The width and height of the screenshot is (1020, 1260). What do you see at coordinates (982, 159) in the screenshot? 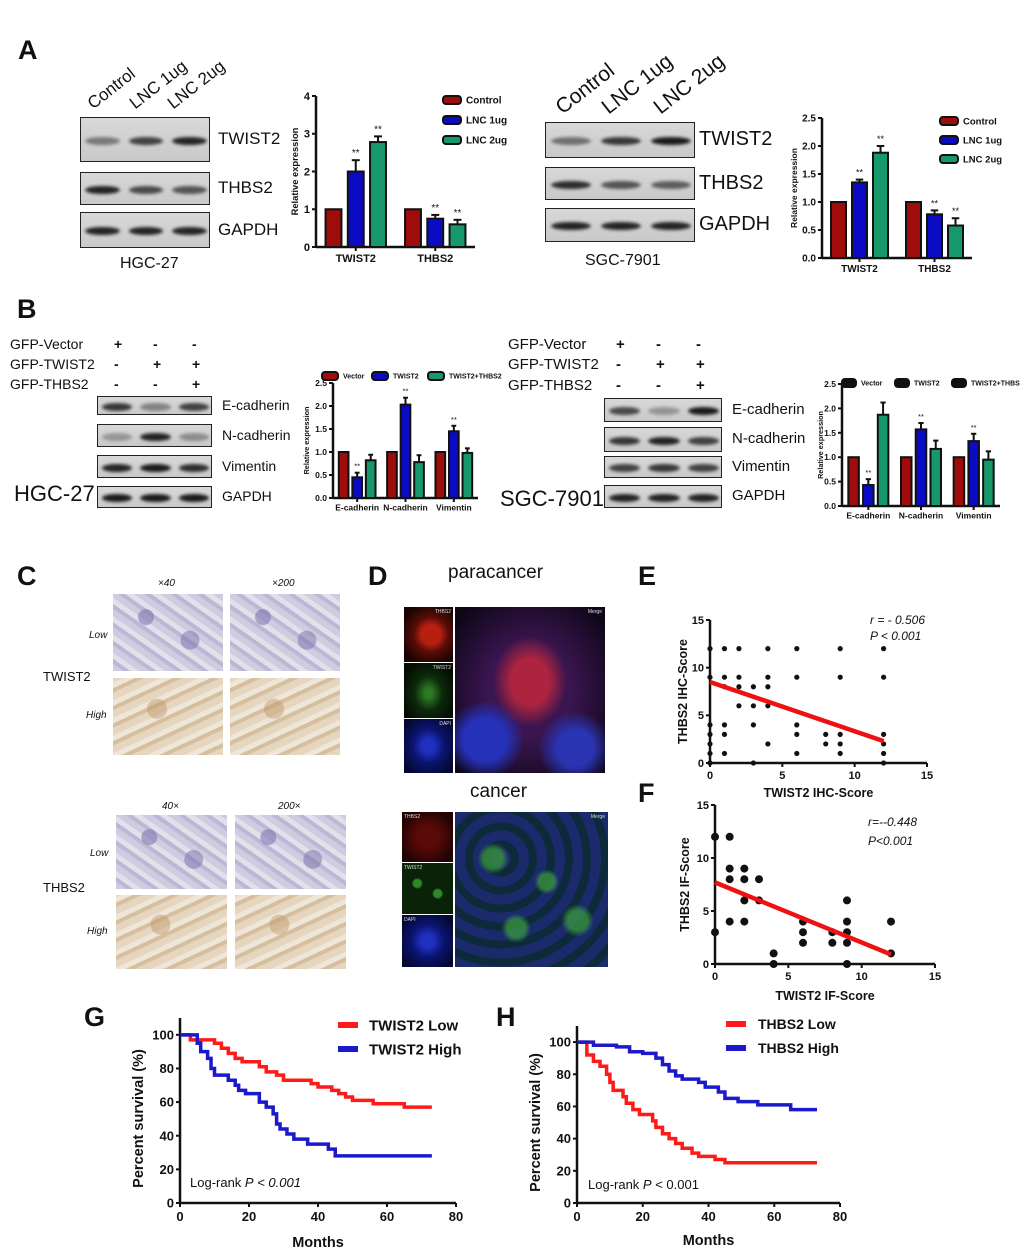
I see `legend-label: LNC 2ug` at bounding box center [982, 159].